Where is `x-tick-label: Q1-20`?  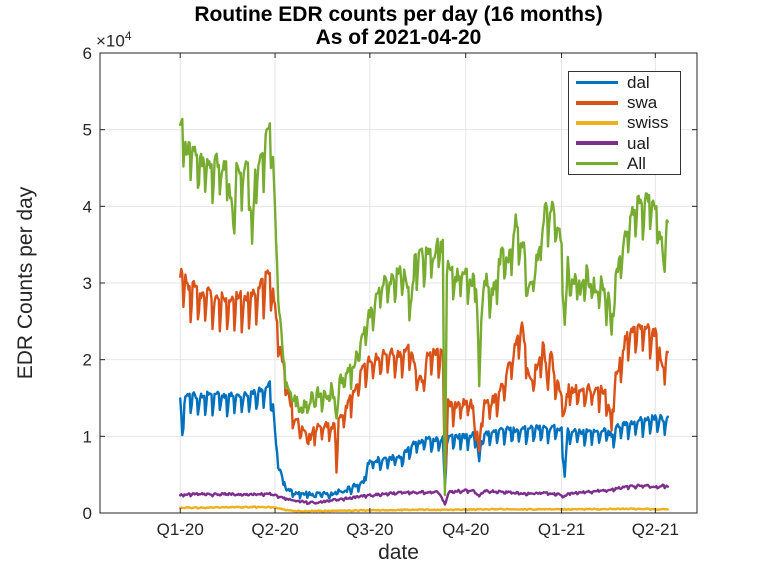
x-tick-label: Q1-20 is located at coordinates (180, 529).